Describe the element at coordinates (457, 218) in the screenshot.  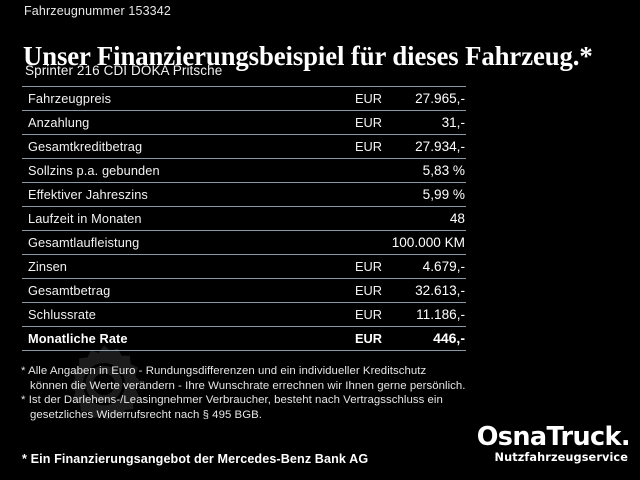
I see `row-value: 48` at that location.